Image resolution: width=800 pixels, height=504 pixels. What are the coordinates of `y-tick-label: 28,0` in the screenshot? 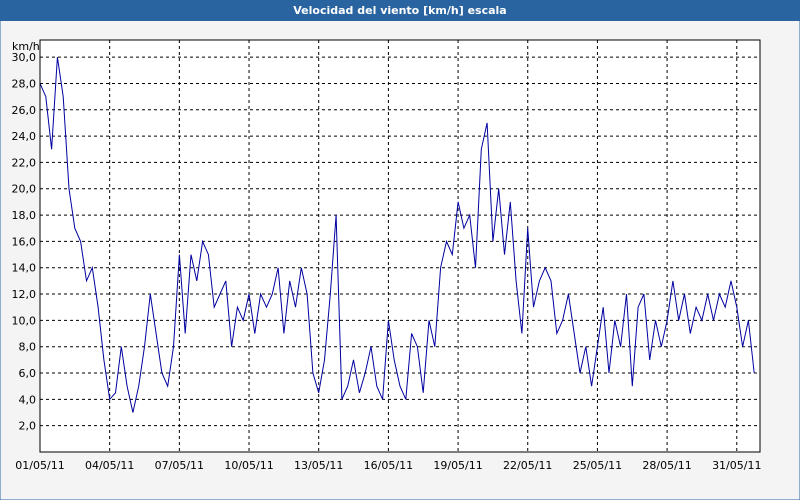 It's located at (24, 83).